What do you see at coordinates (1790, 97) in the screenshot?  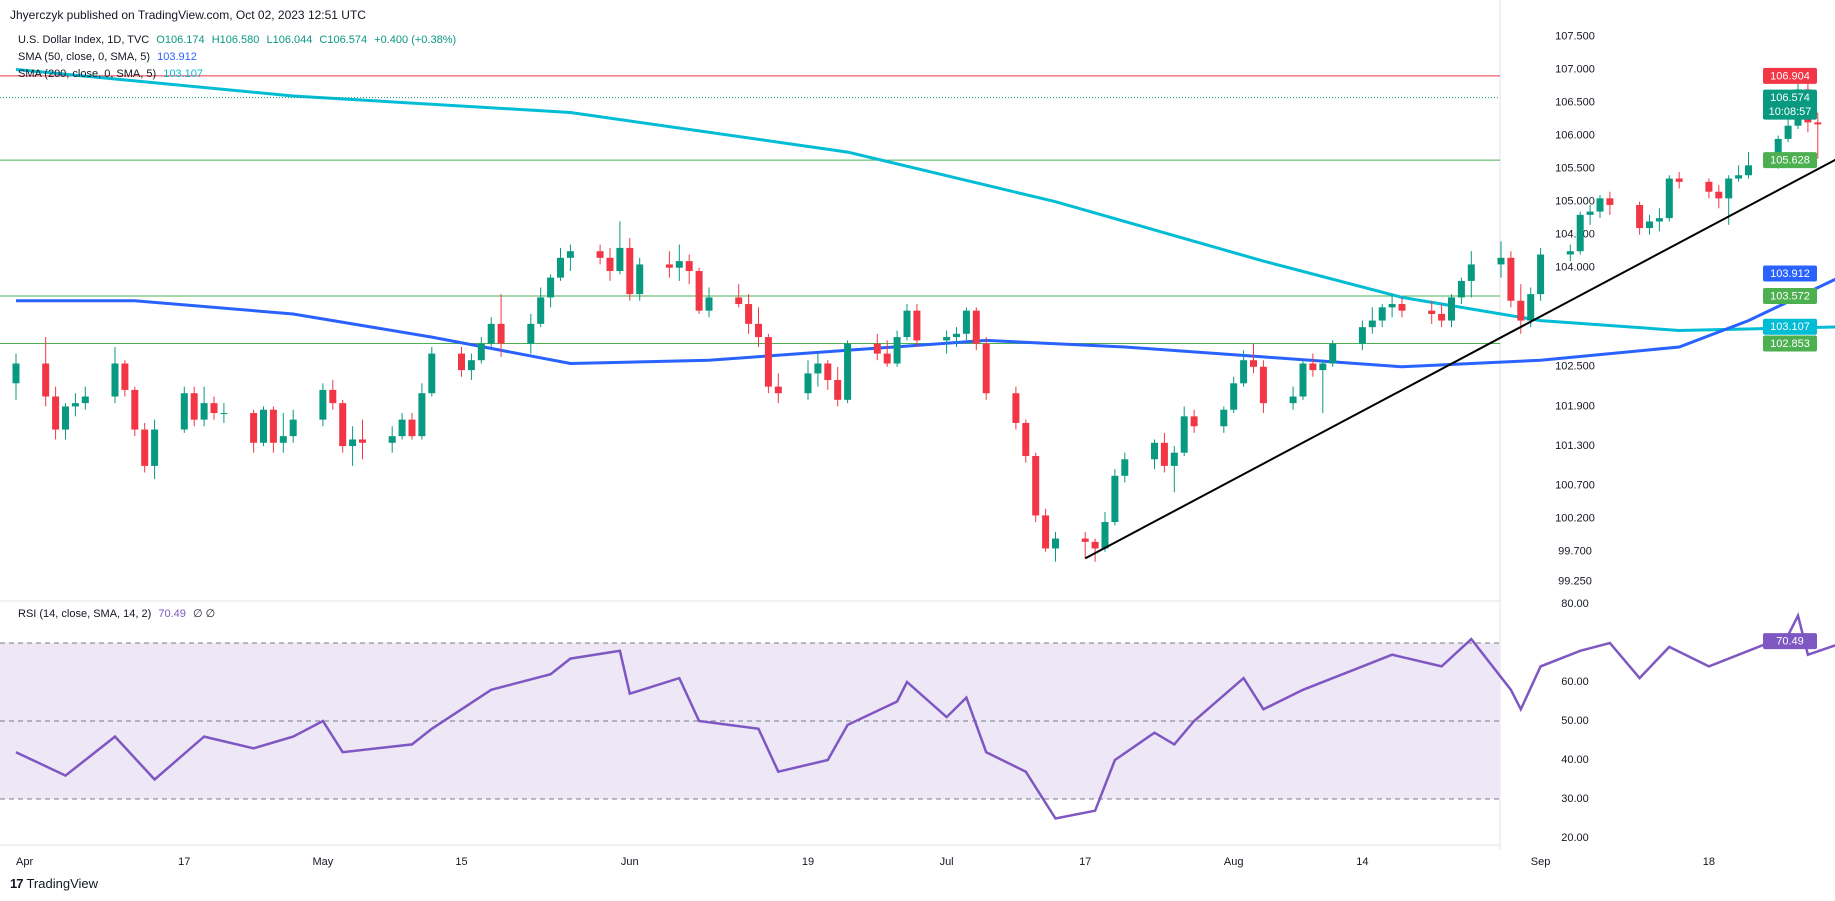 I see `last-price-badge: 106.574` at bounding box center [1790, 97].